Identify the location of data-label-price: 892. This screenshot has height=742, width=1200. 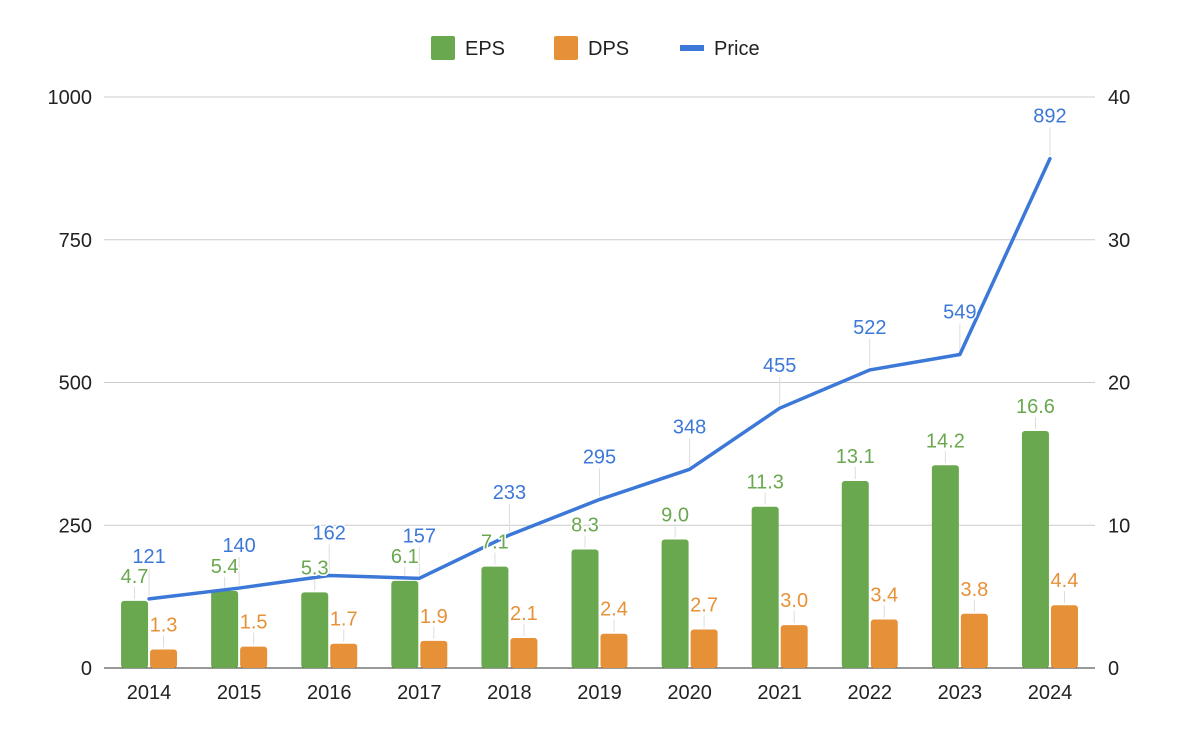
(1049, 117).